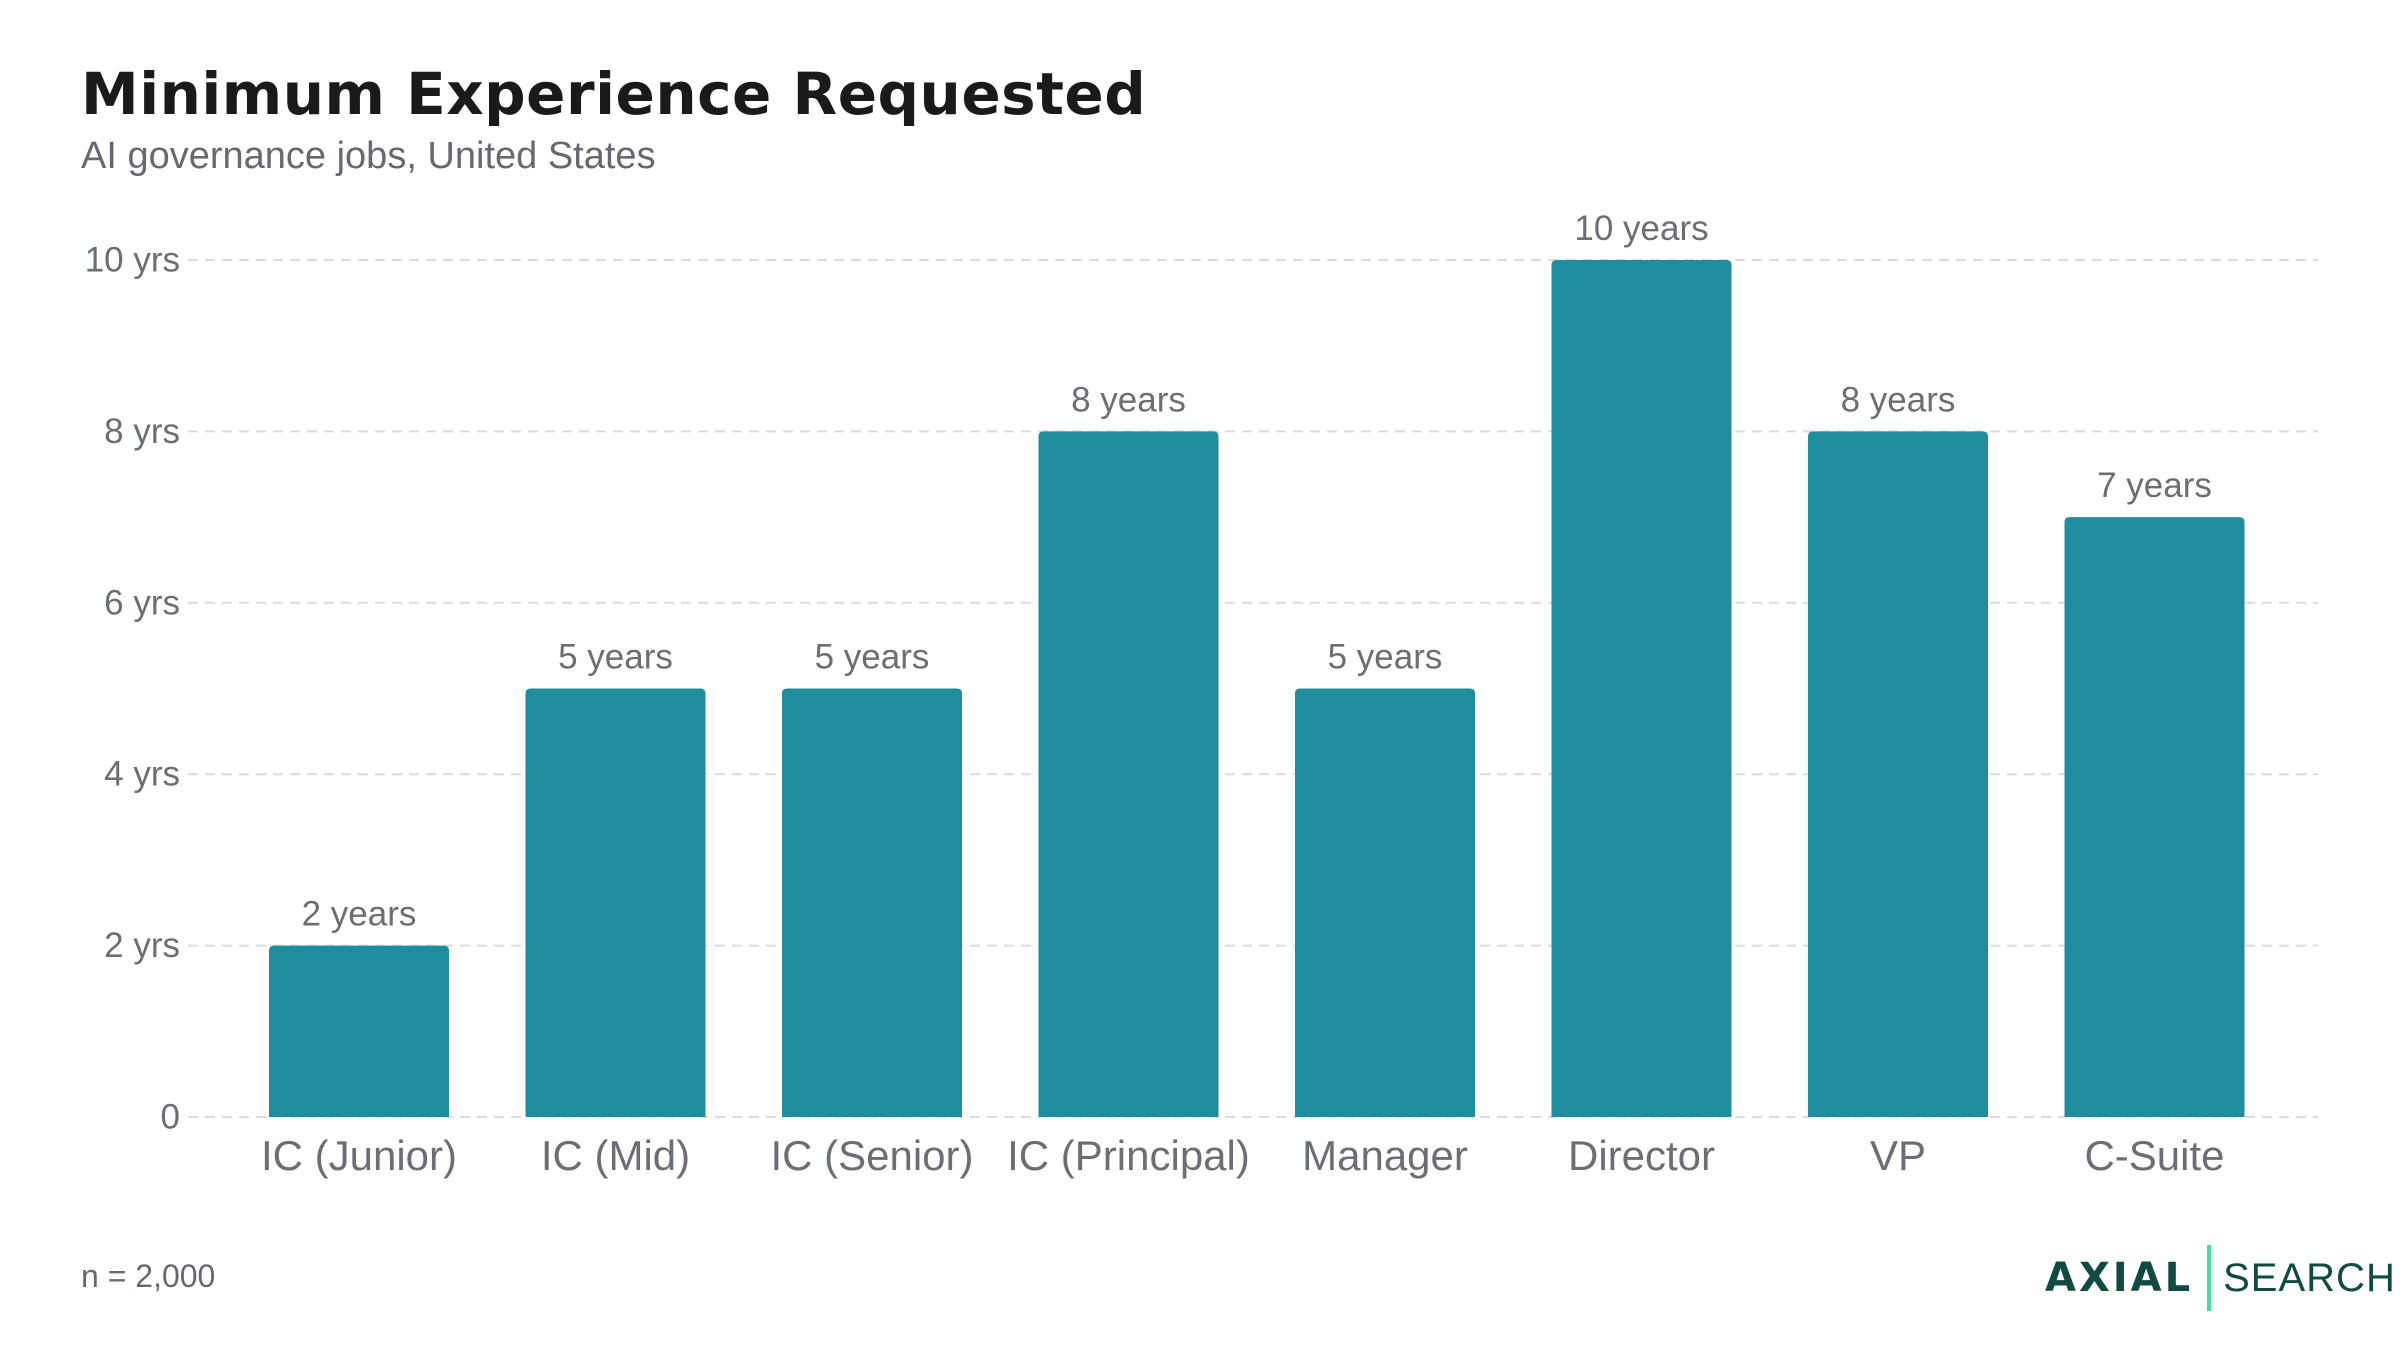 This screenshot has width=2400, height=1350. What do you see at coordinates (2119, 1278) in the screenshot?
I see `logo-axial-text: AXIAL` at bounding box center [2119, 1278].